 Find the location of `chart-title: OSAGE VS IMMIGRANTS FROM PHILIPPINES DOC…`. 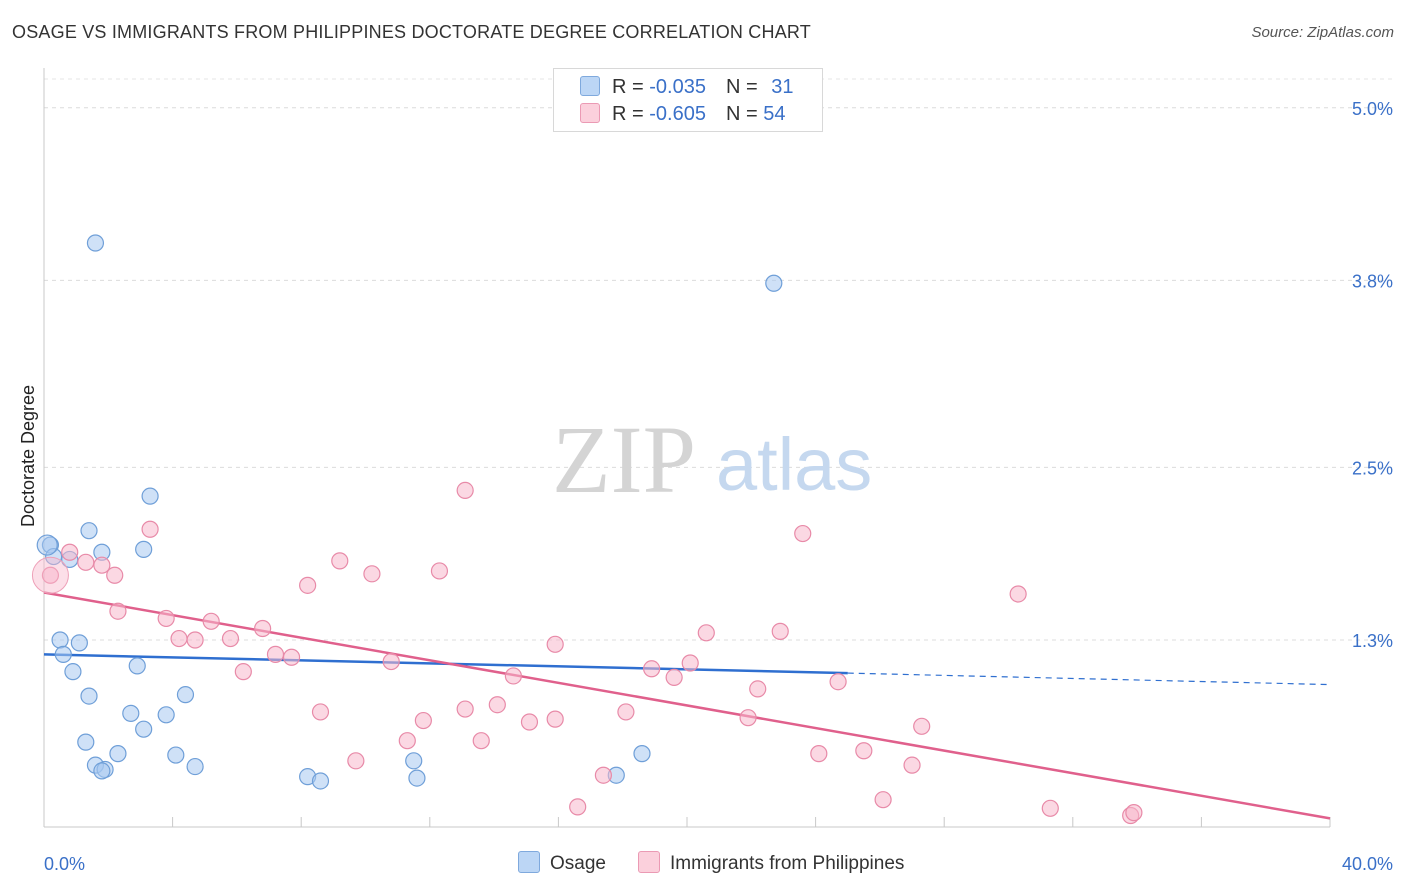

chart-title: OSAGE VS IMMIGRANTS FROM PHILIPPINES DOC… is located at coordinates (411, 32).